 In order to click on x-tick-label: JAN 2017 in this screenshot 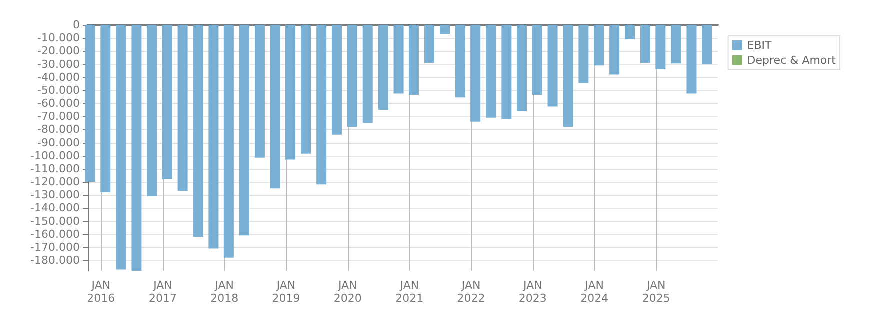, I will do `click(162, 292)`.